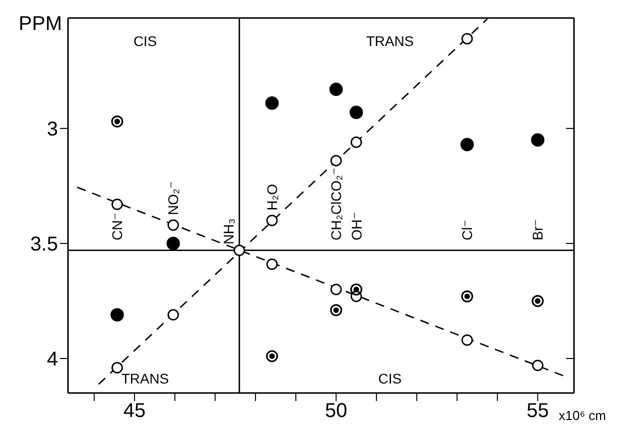  What do you see at coordinates (134, 411) in the screenshot?
I see `x-tick-label: 45` at bounding box center [134, 411].